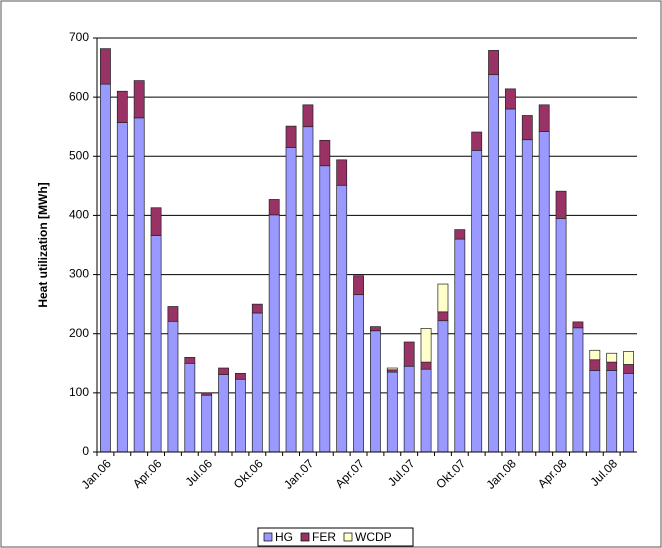  Describe the element at coordinates (79, 37) in the screenshot. I see `y-tick-label: 700` at that location.